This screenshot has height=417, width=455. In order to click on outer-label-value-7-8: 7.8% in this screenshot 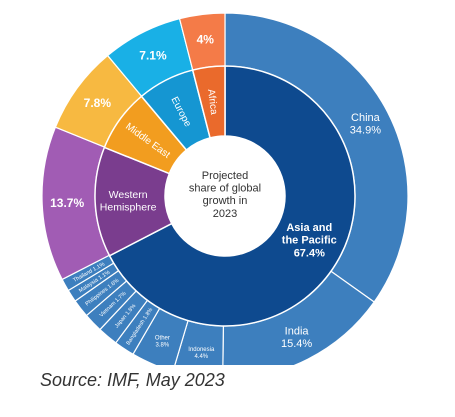, I will do `click(98, 103)`.